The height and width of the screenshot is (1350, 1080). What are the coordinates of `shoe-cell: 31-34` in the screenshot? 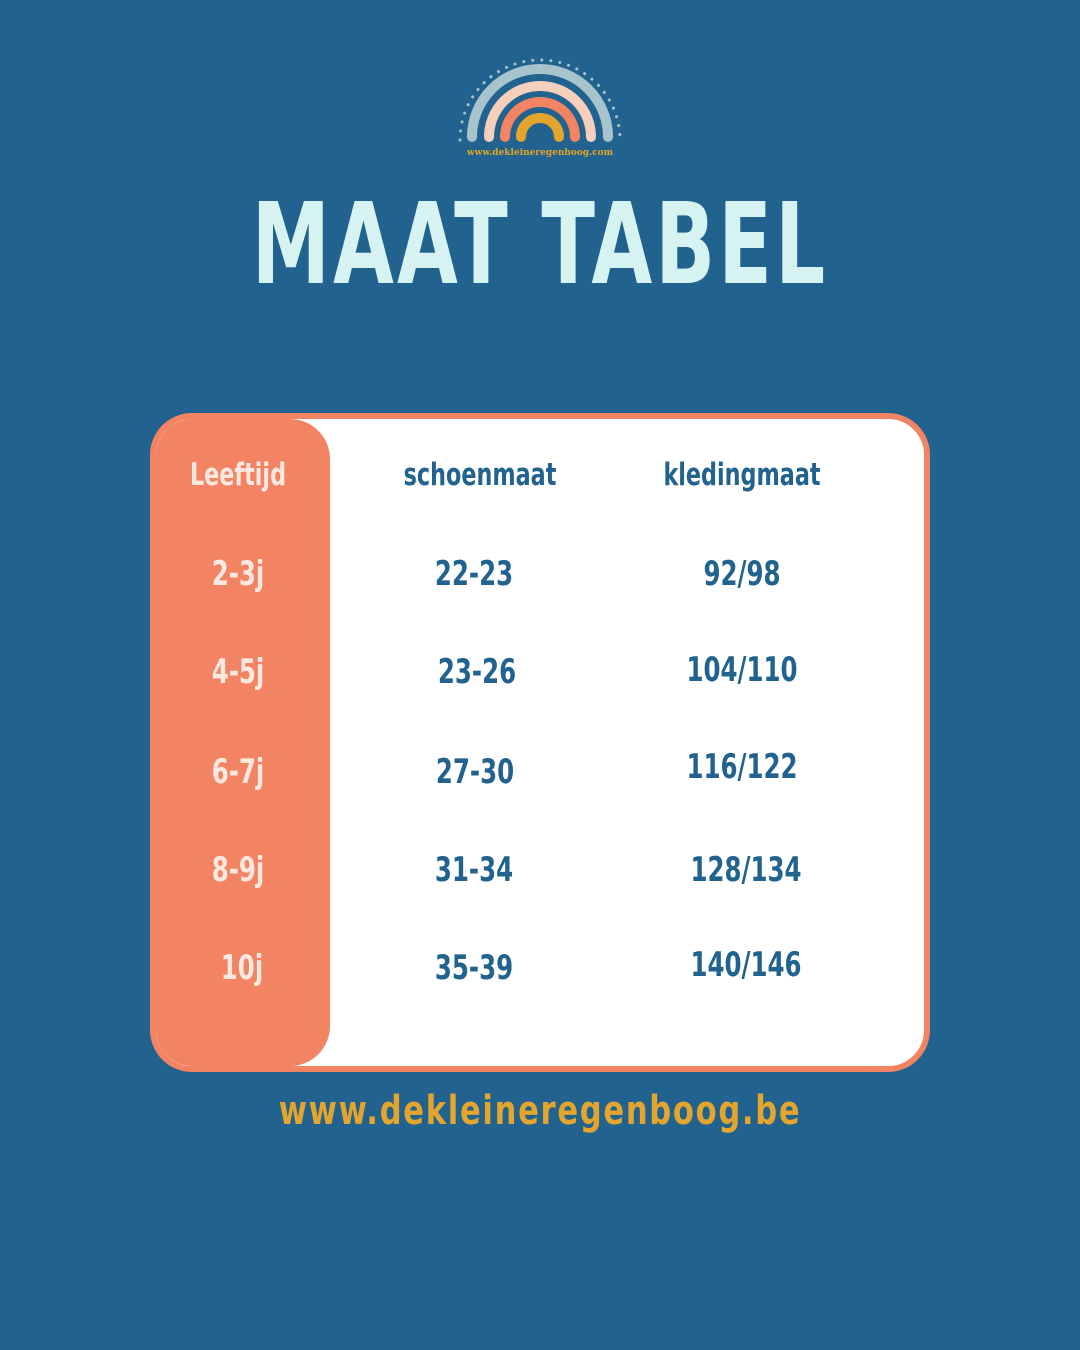 It's located at (474, 870).